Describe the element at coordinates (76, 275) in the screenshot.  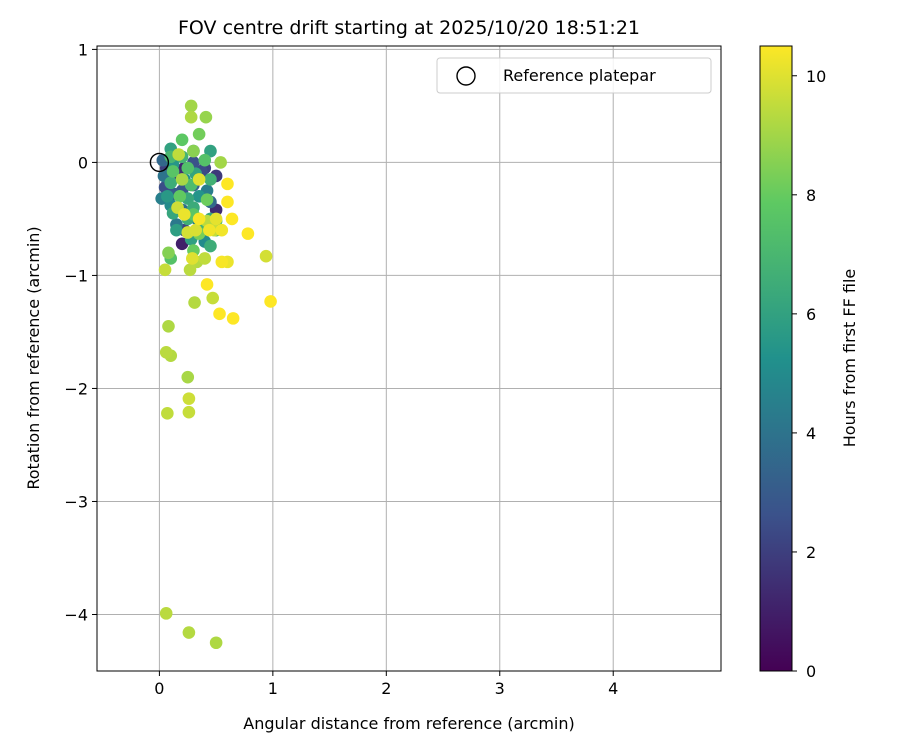
I see `y-tick-label: −1` at that location.